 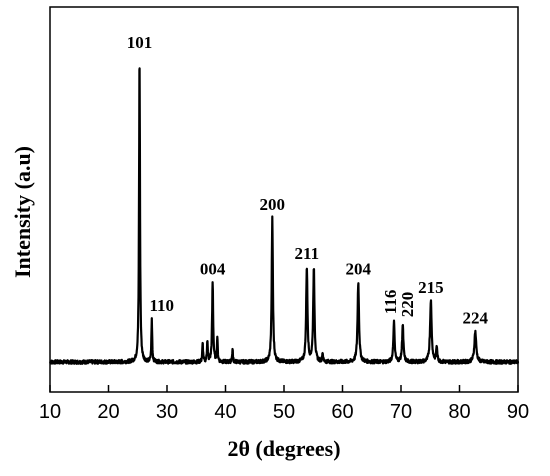 What do you see at coordinates (225, 412) in the screenshot?
I see `x-tick-label: 40` at bounding box center [225, 412].